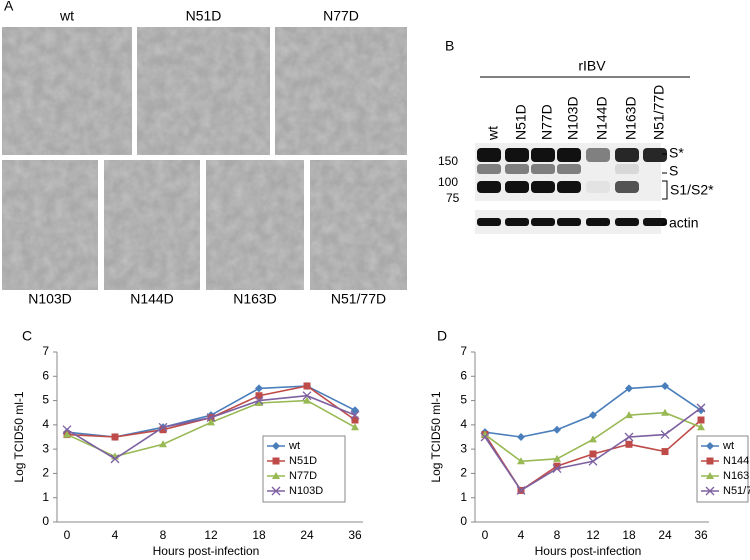  Describe the element at coordinates (736, 491) in the screenshot. I see `legend-label: N51/77D` at that location.